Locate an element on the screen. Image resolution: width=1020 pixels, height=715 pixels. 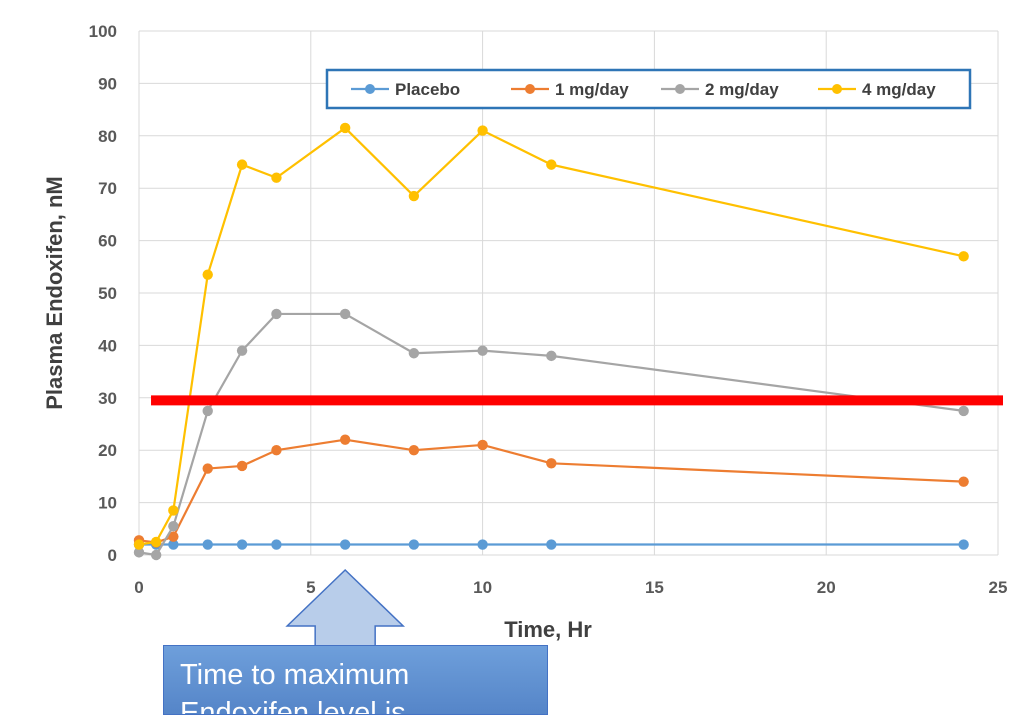
legend-label: 1 mg/day is located at coordinates (592, 89).